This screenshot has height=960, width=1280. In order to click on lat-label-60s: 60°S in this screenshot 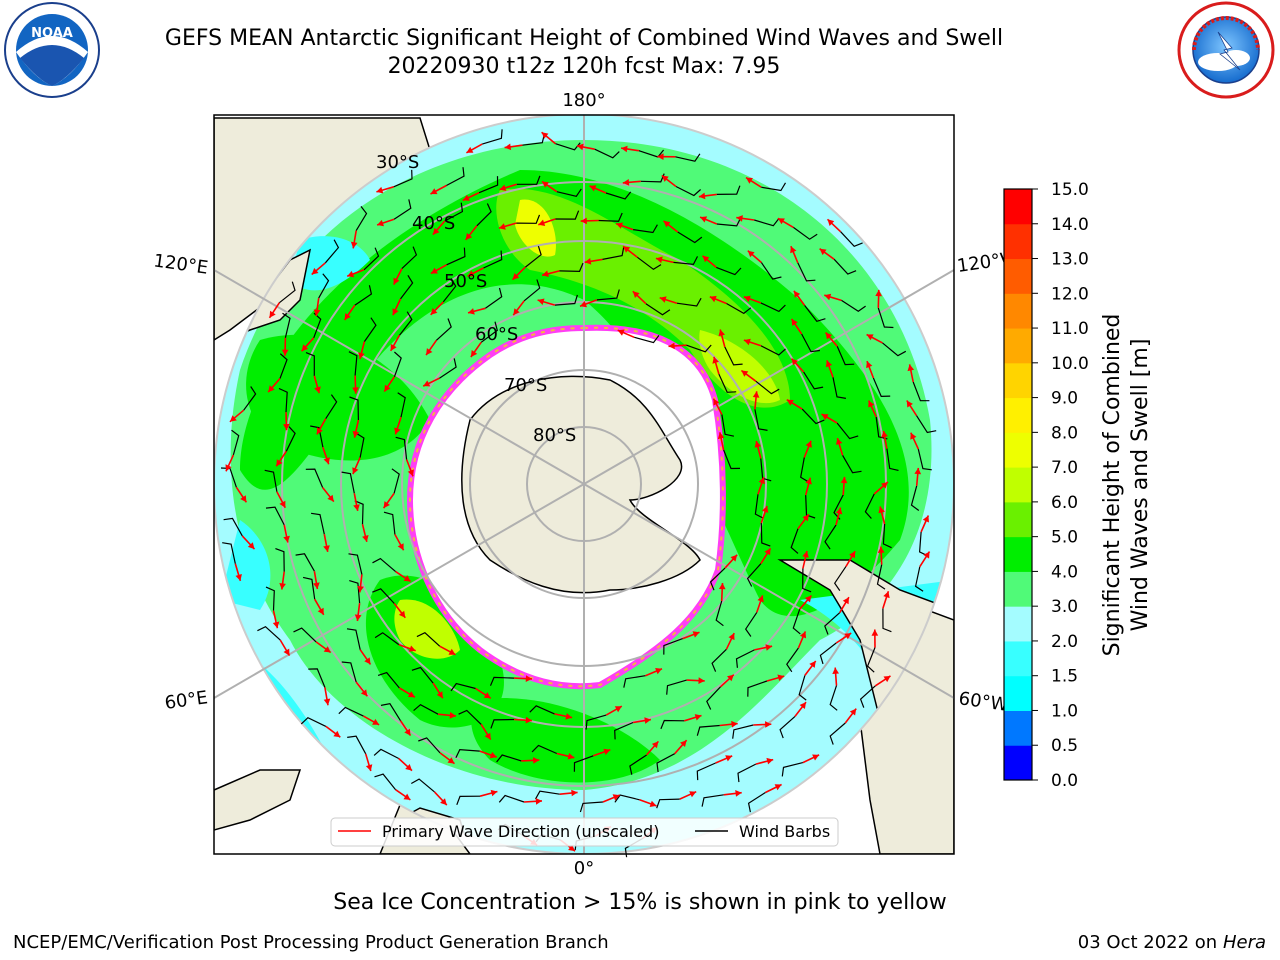, I will do `click(496, 334)`.